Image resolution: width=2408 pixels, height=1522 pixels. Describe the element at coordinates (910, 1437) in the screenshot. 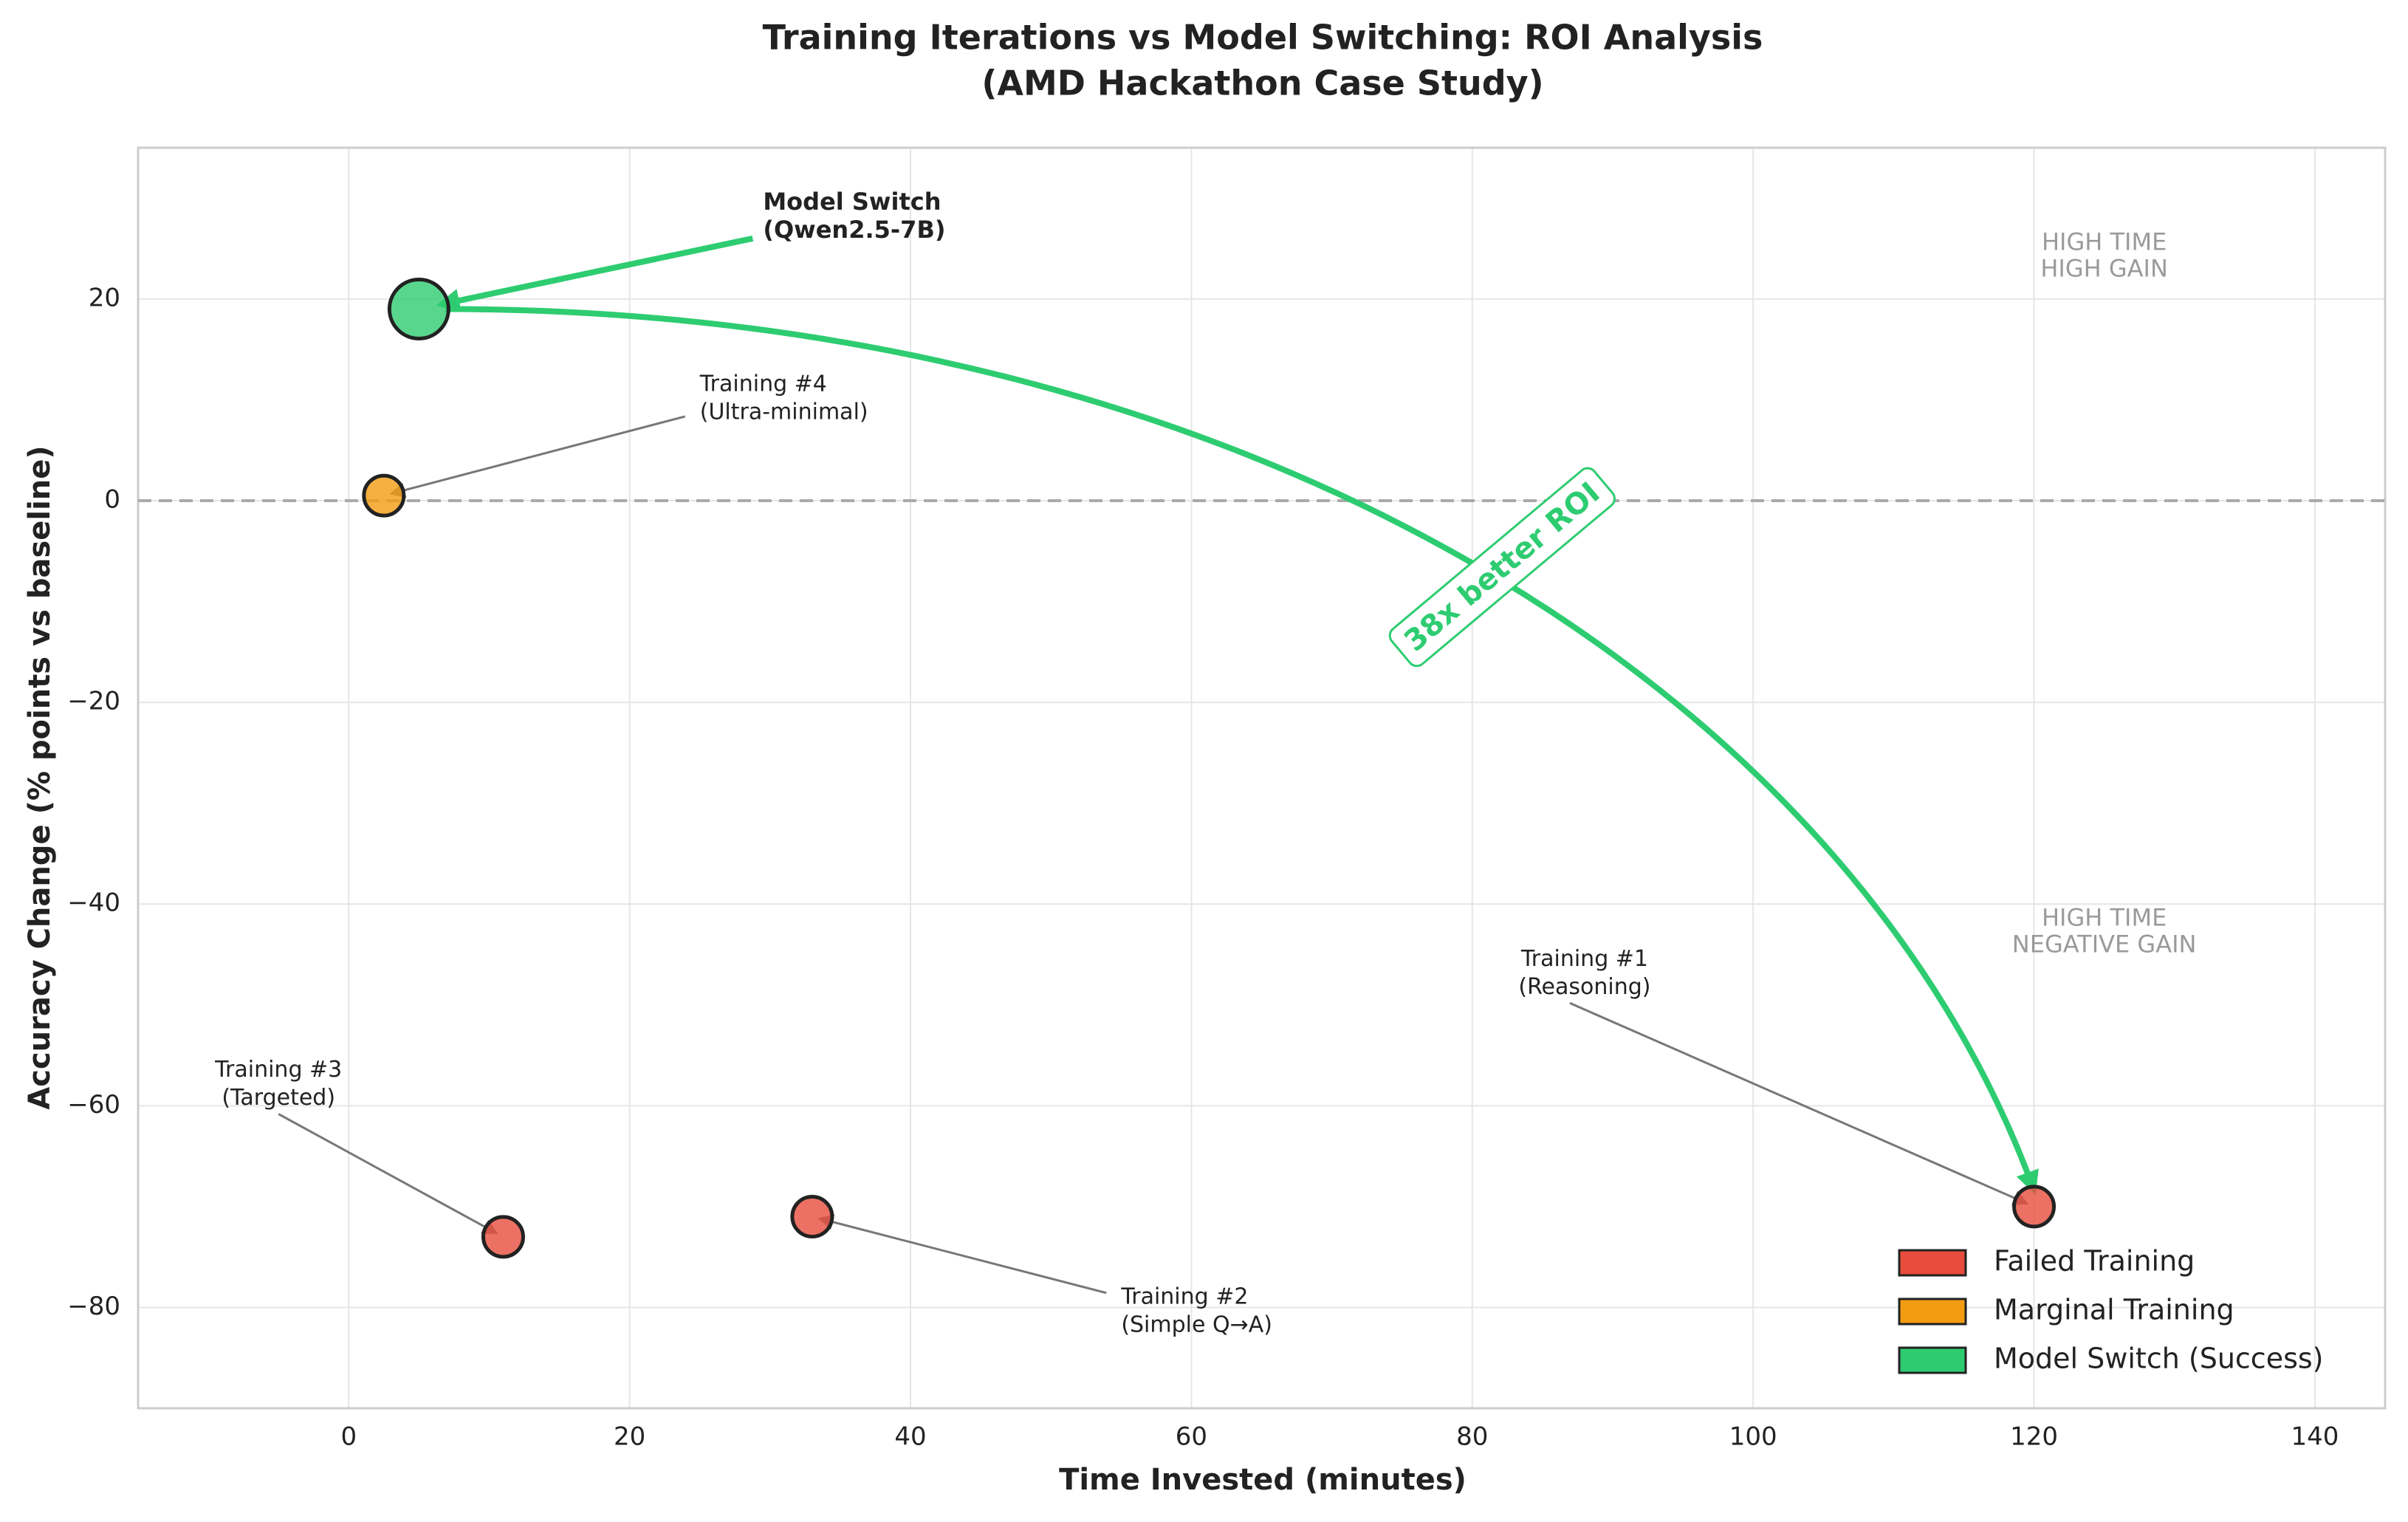

I see `x-tick-label: 40` at that location.